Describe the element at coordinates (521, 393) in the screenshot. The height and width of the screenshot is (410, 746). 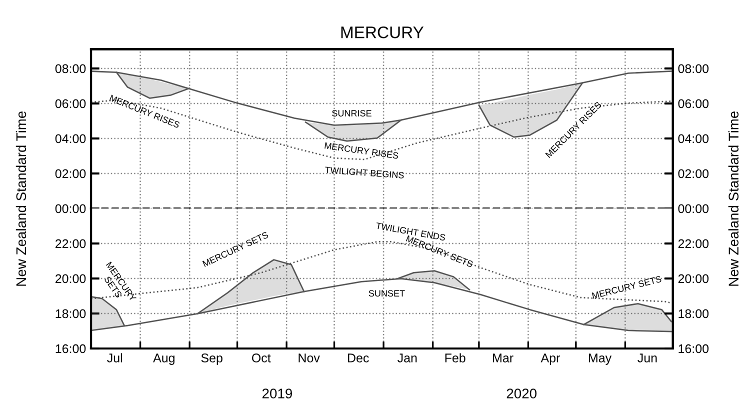
I see `text: 2020` at that location.